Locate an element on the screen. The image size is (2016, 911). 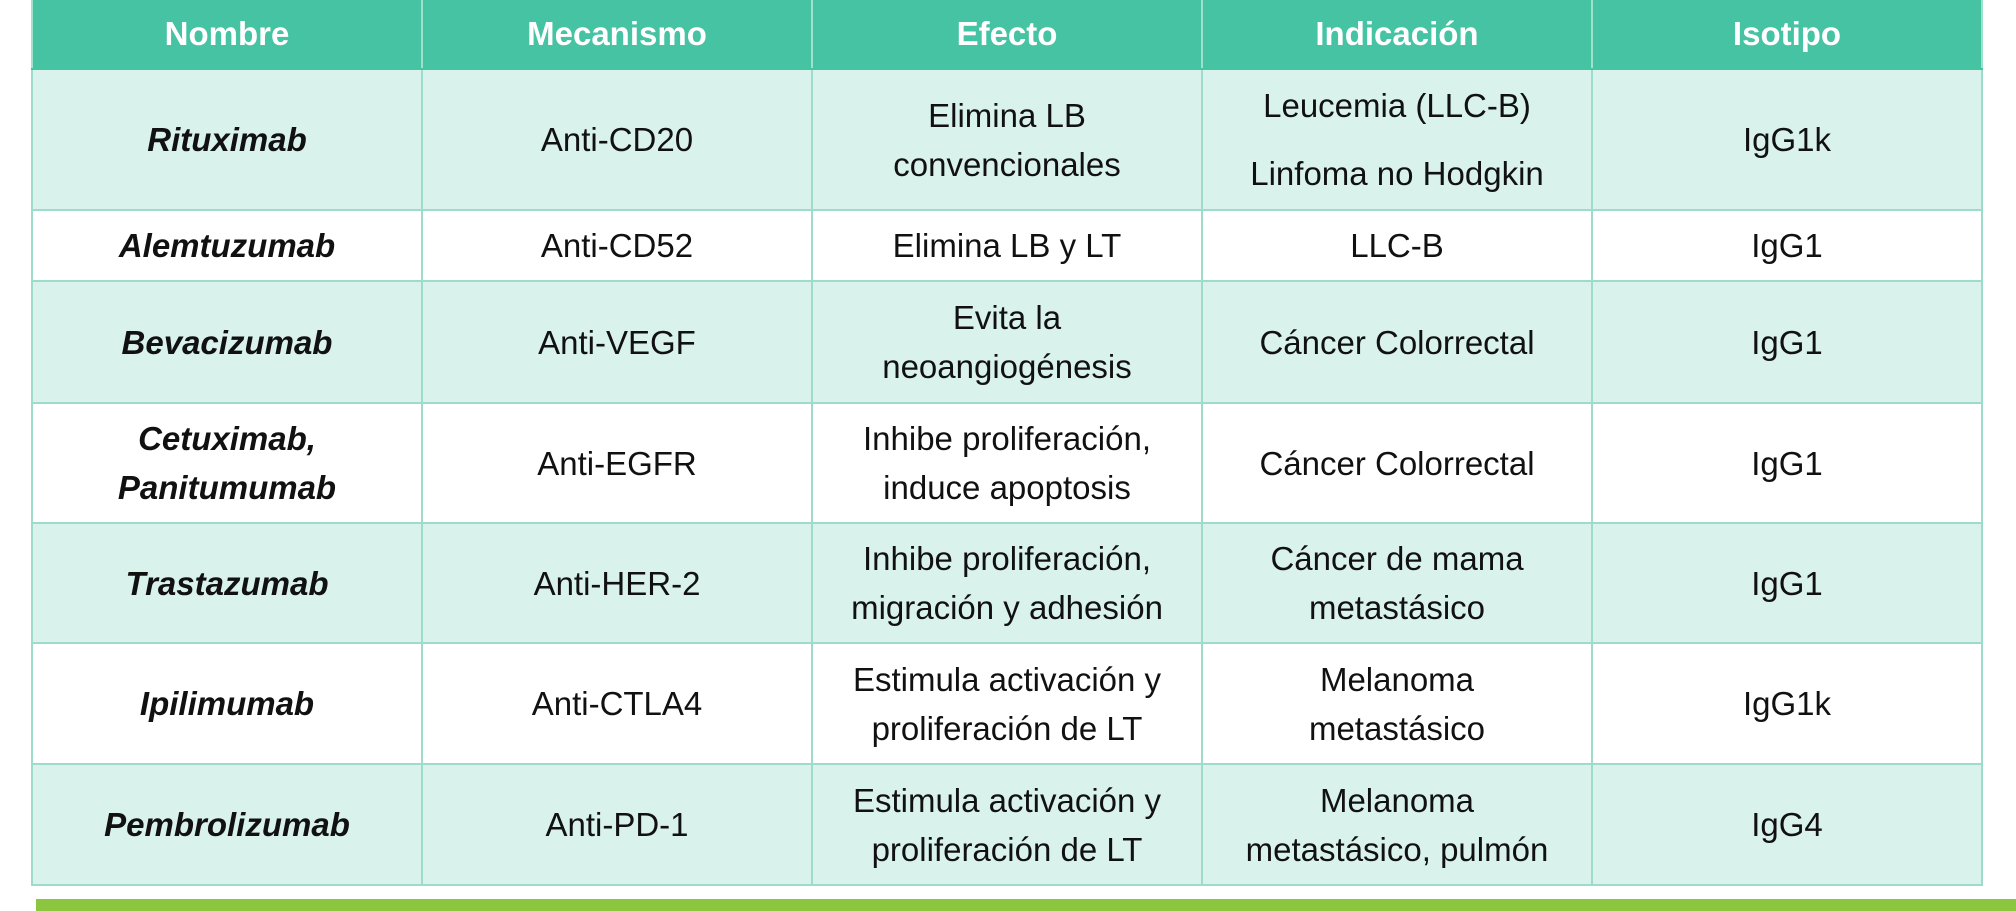
cell-isotipo: IgG4 is located at coordinates (1787, 824).